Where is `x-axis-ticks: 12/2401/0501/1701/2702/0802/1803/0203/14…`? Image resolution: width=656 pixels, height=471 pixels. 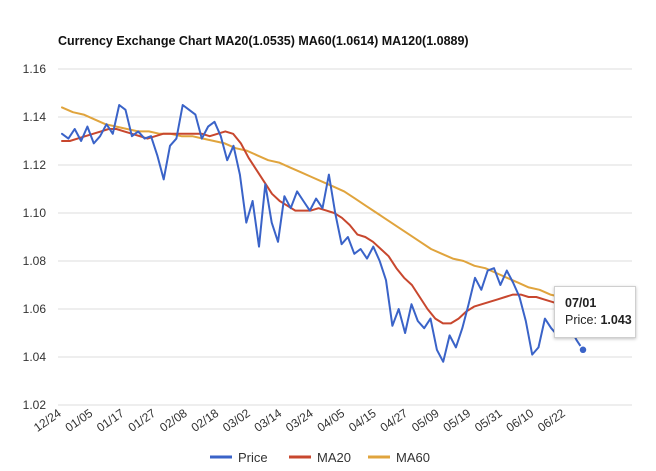 x-axis-ticks: 12/2401/0501/1701/2702/0802/1803/0203/14… is located at coordinates (299, 420).